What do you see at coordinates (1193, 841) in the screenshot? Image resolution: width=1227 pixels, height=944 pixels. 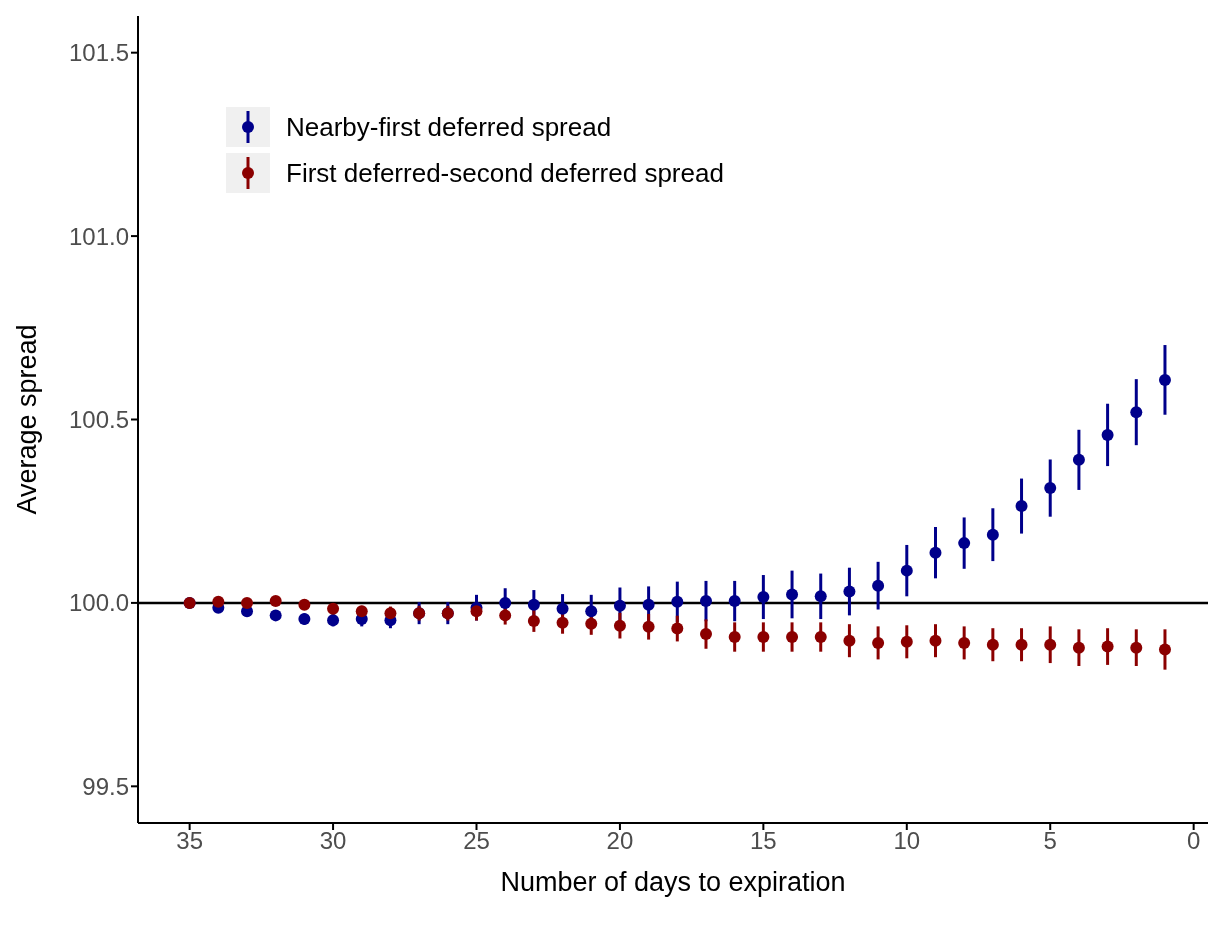 I see `x-tick-label: 0` at bounding box center [1193, 841].